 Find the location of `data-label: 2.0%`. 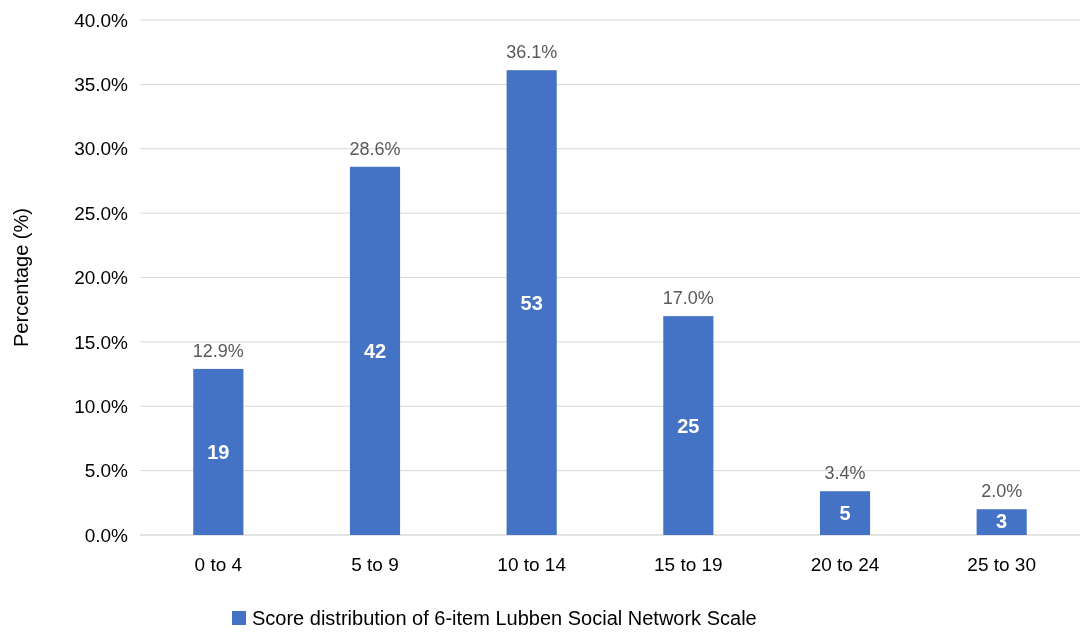

data-label: 2.0% is located at coordinates (1002, 491).